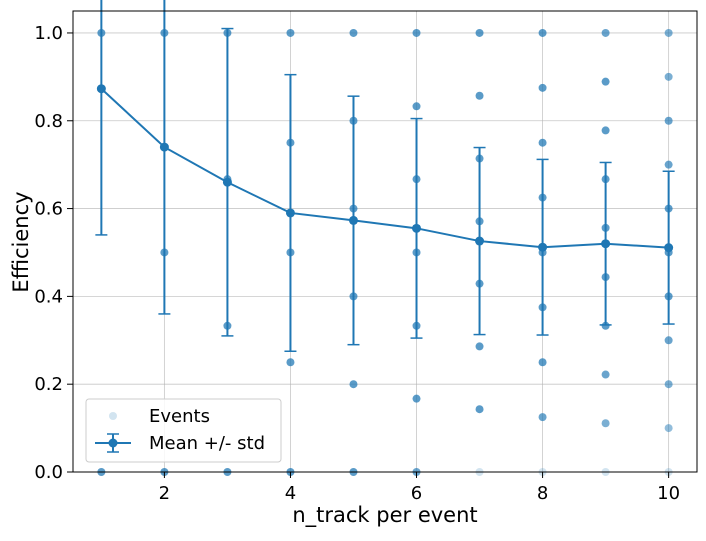  What do you see at coordinates (53, 253) in the screenshot?
I see `y-axis-ticks: 0.0 0.2 0.4 0.6 0.8 1.0` at bounding box center [53, 253].